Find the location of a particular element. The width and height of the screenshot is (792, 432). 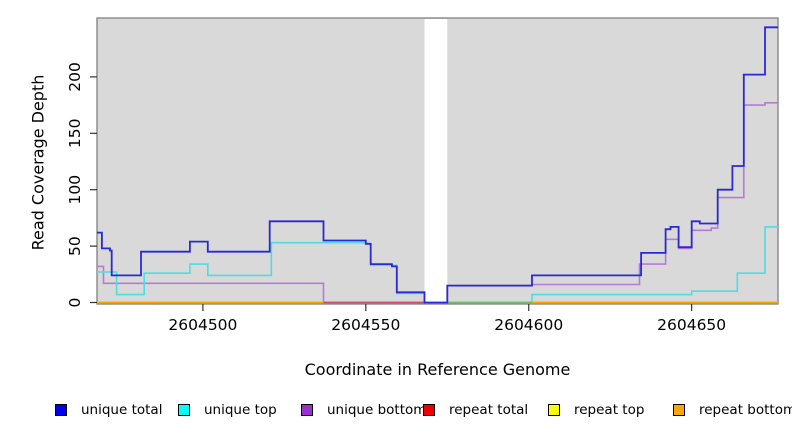

y-axis-title: Read Coverage Depth is located at coordinates (38, 162).